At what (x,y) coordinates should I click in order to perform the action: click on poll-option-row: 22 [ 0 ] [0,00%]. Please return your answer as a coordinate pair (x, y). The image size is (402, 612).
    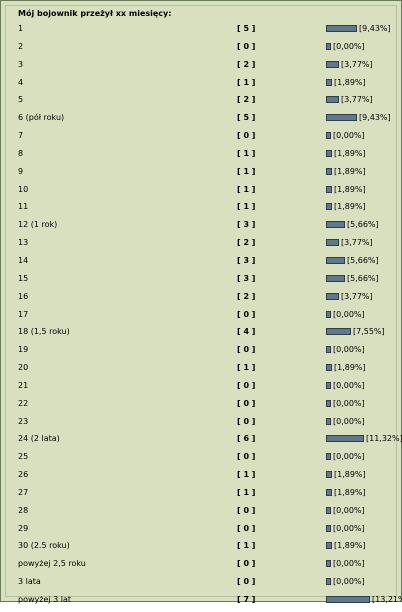
    Looking at the image, I should click on (202, 407).